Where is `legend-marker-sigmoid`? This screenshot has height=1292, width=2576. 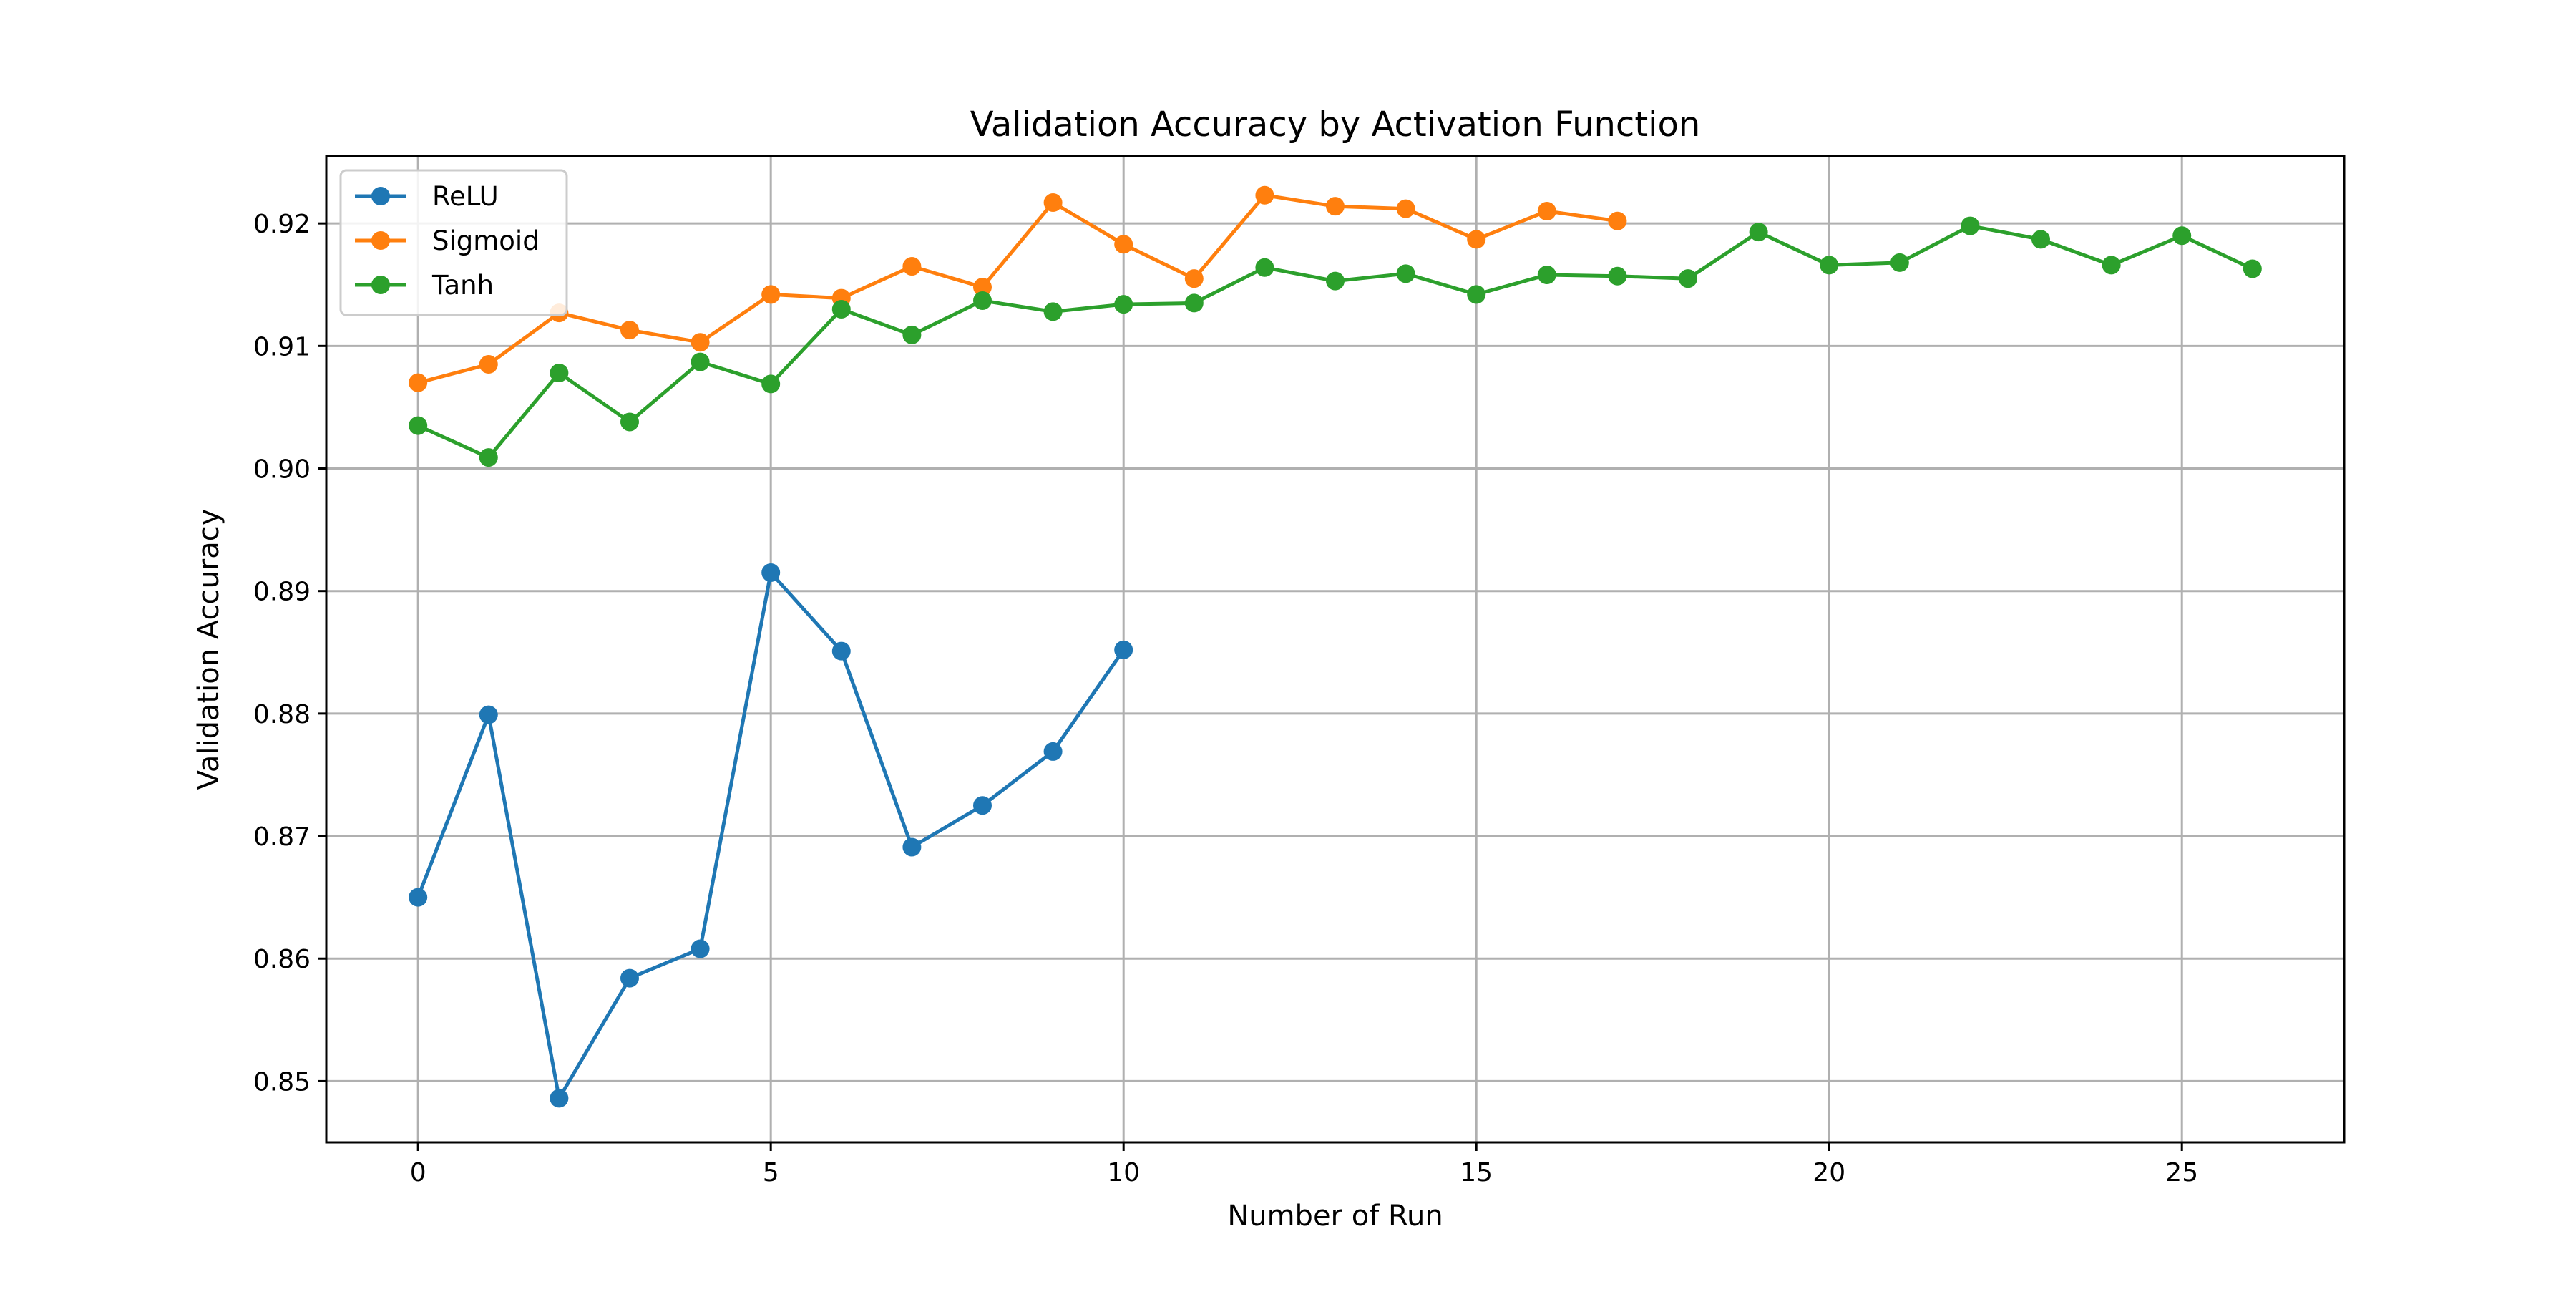 legend-marker-sigmoid is located at coordinates (380, 240).